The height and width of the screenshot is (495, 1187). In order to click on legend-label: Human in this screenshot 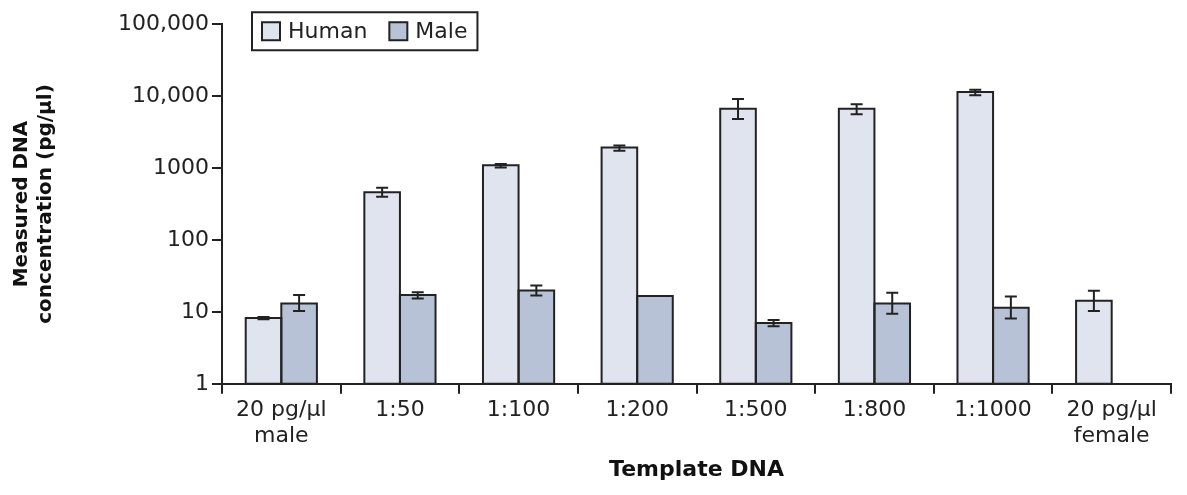, I will do `click(328, 30)`.